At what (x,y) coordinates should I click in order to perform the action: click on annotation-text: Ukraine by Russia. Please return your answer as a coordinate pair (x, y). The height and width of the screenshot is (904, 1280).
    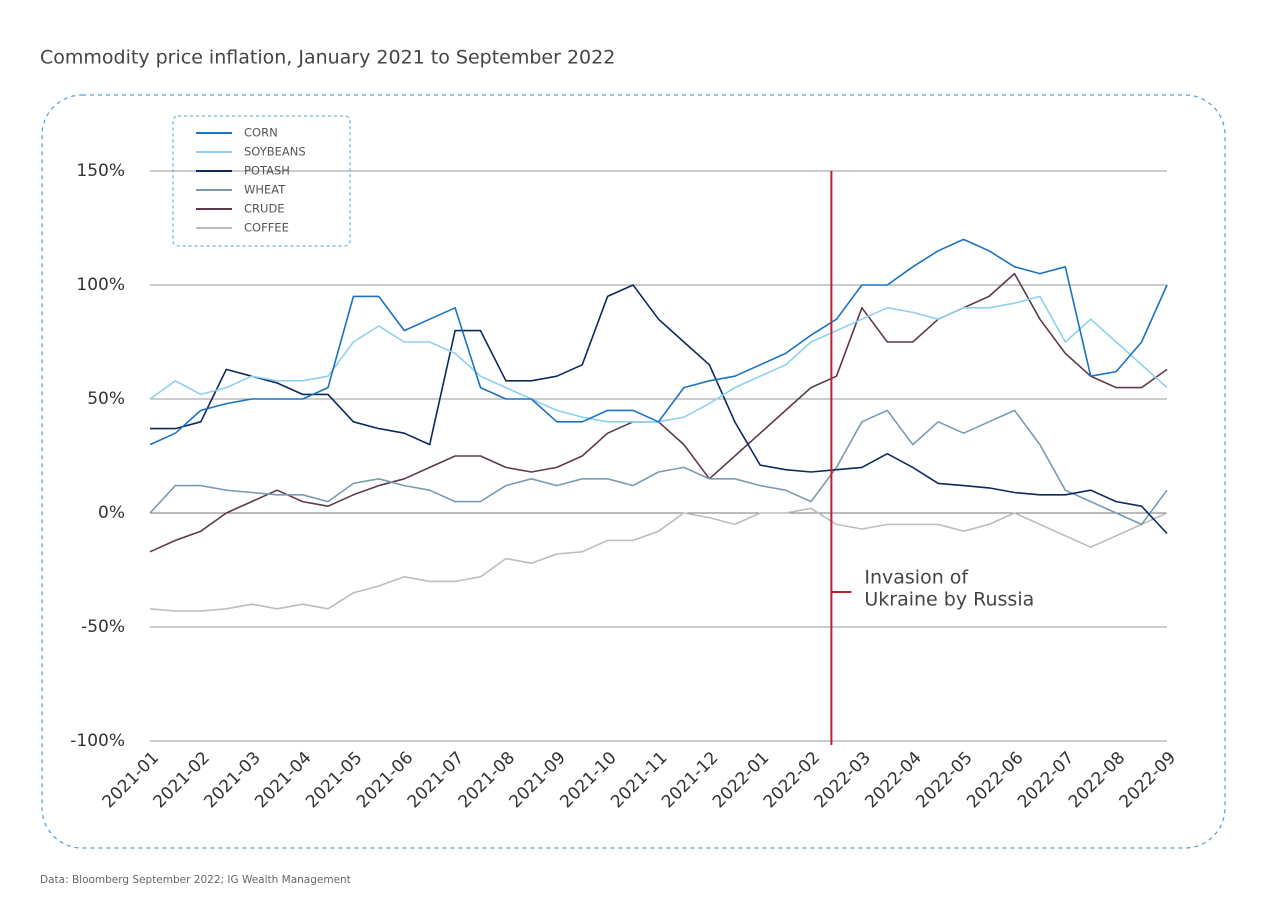
    Looking at the image, I should click on (949, 600).